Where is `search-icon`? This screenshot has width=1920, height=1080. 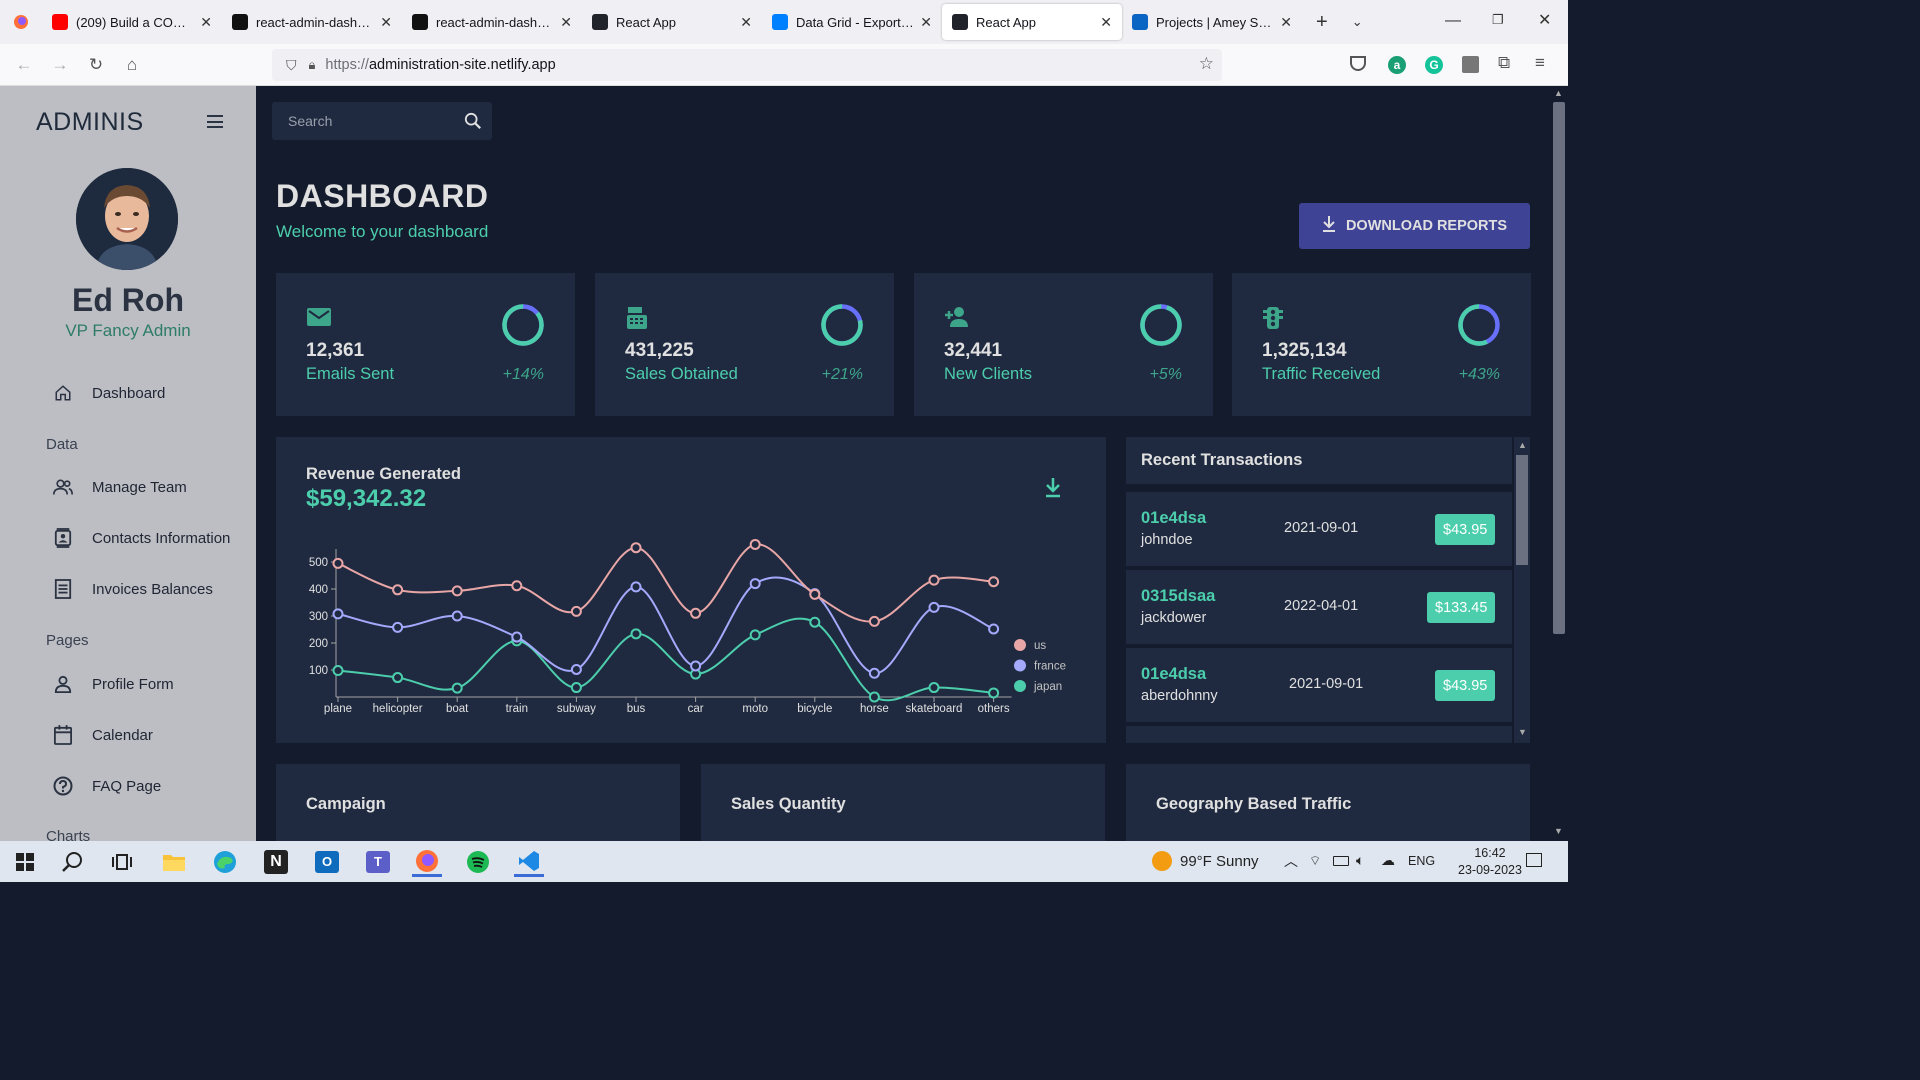
search-icon is located at coordinates (473, 122).